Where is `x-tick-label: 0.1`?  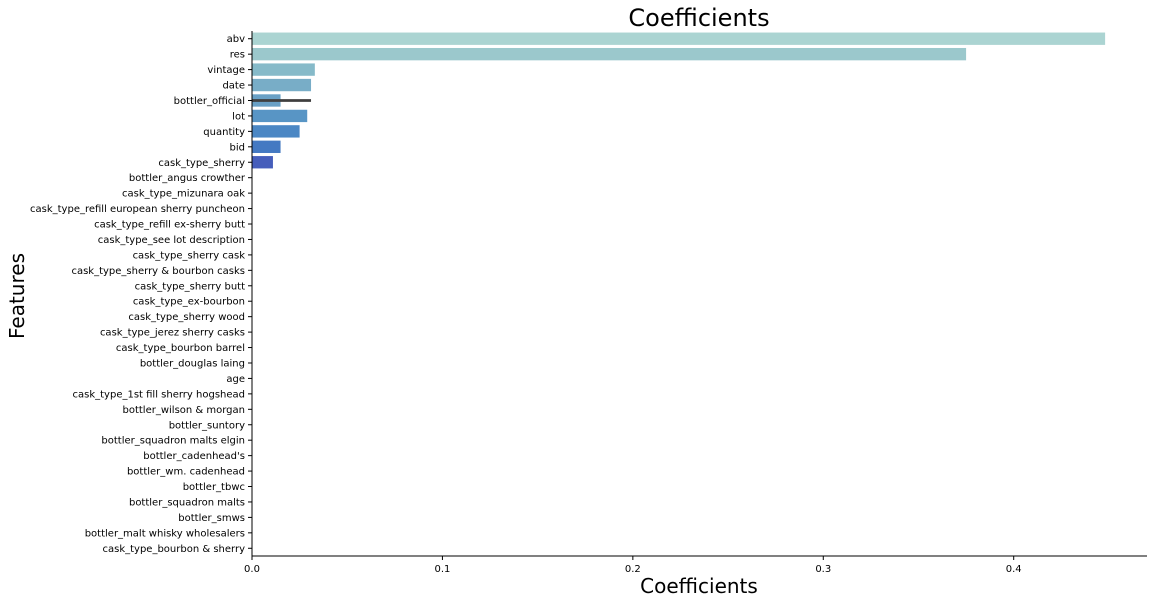
x-tick-label: 0.1 is located at coordinates (442, 569).